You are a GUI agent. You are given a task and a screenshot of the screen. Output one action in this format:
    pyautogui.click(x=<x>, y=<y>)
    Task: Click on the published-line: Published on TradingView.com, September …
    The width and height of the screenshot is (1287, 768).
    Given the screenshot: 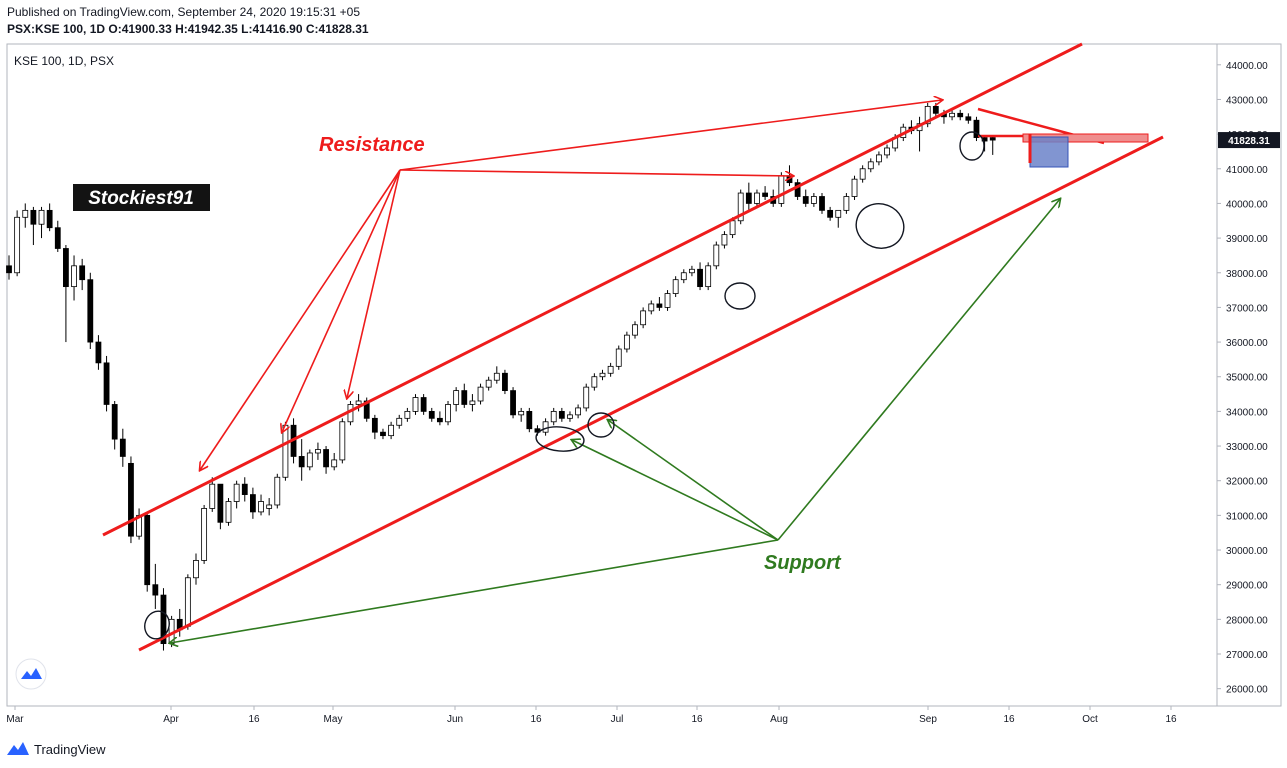 What is the action you would take?
    pyautogui.click(x=184, y=12)
    